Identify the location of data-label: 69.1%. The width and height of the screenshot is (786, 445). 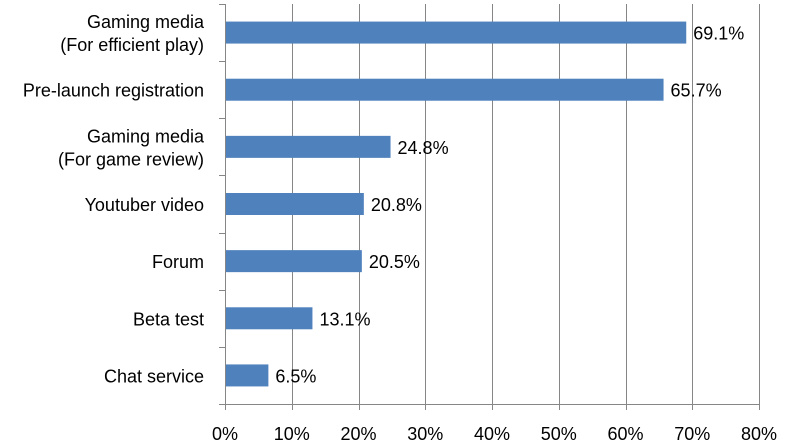
(718, 34).